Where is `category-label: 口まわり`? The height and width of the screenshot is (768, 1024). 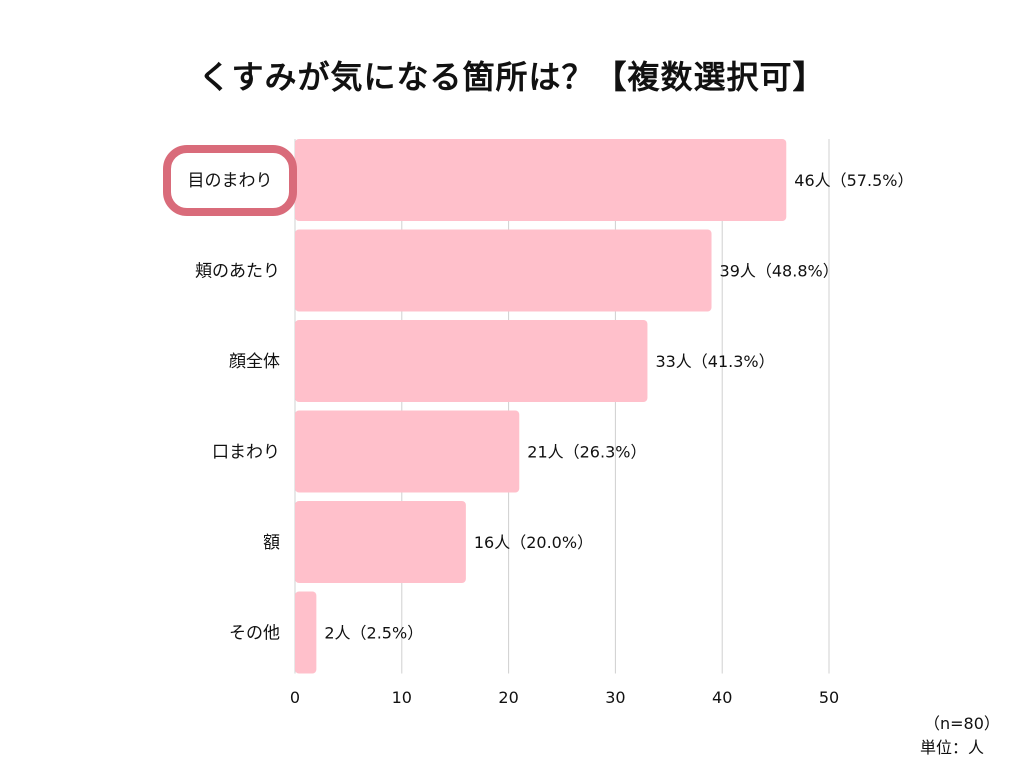
category-label: 口まわり is located at coordinates (246, 453).